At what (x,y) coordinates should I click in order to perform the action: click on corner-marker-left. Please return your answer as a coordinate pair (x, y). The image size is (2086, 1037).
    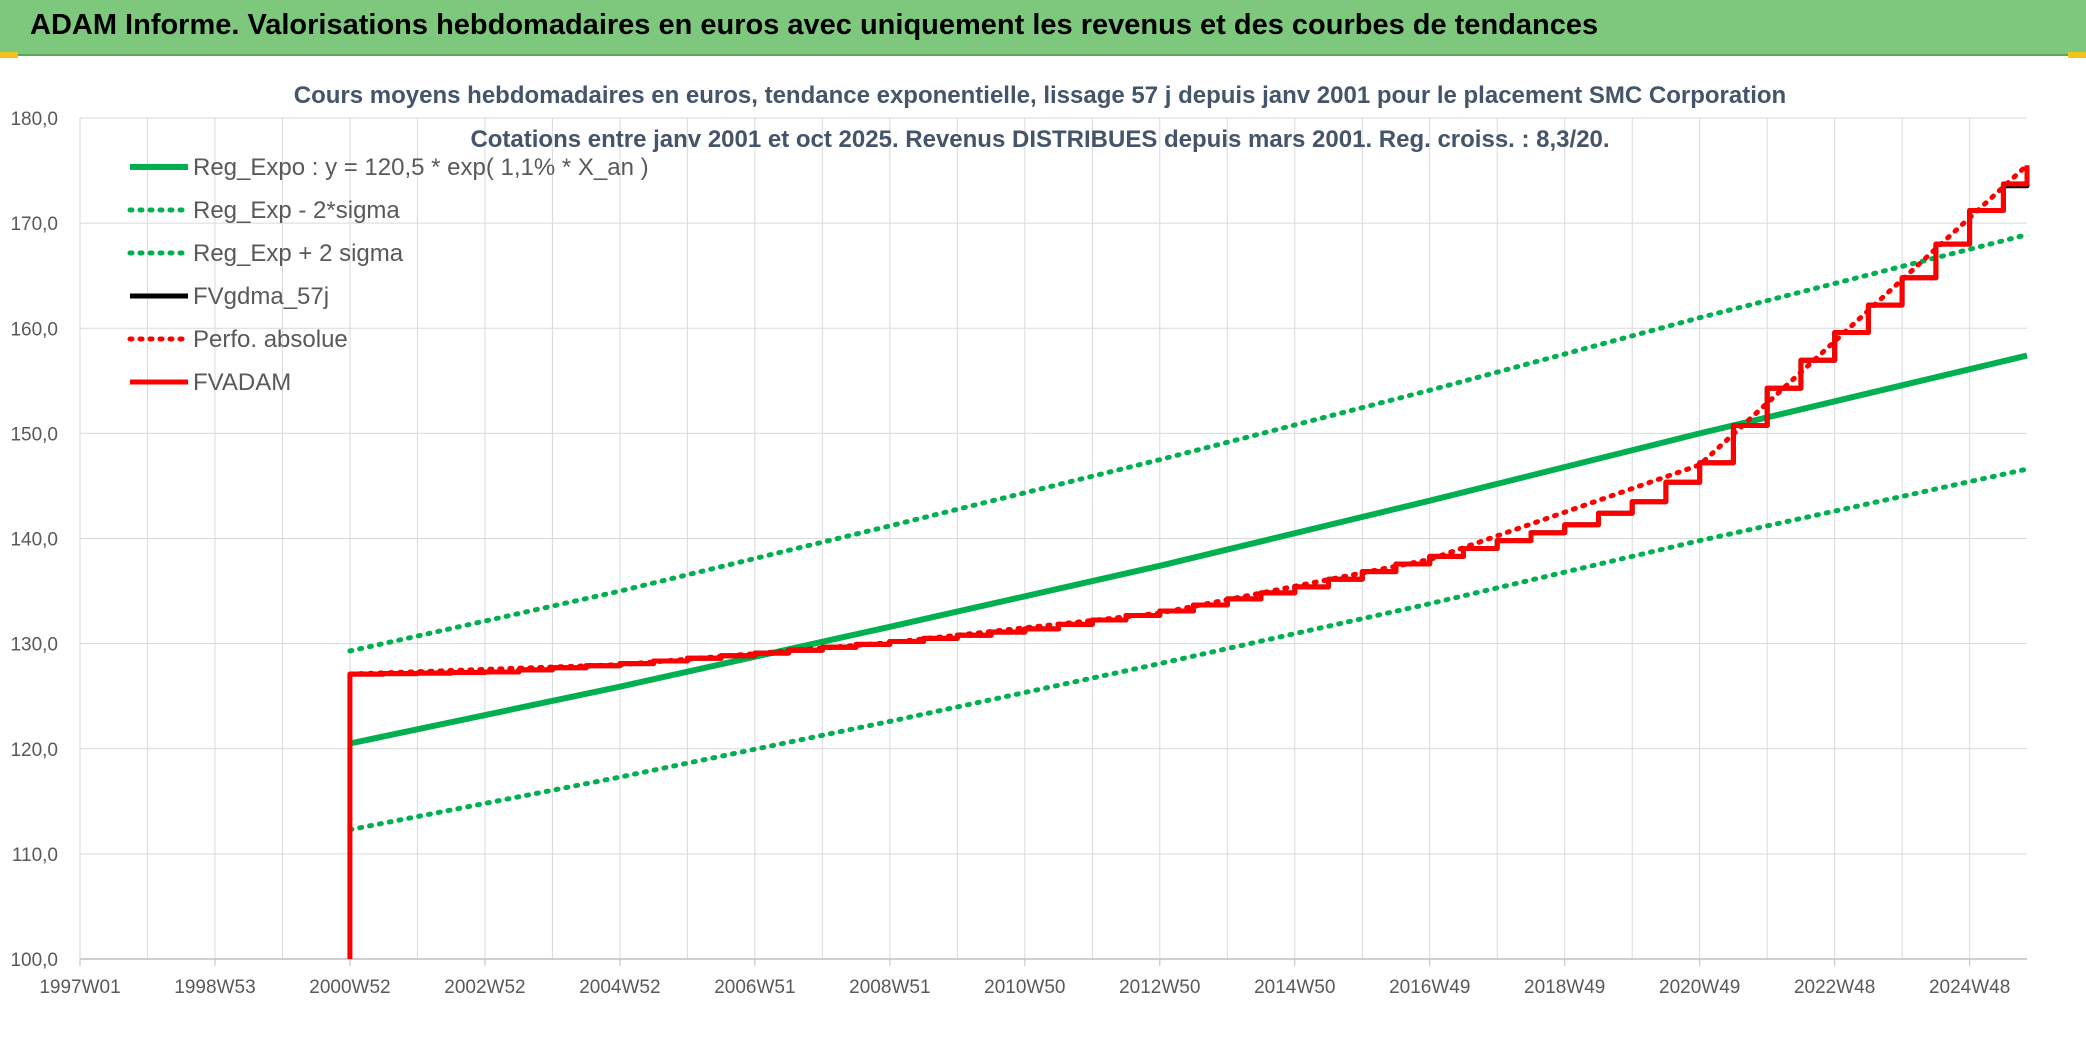
    Looking at the image, I should click on (9, 55).